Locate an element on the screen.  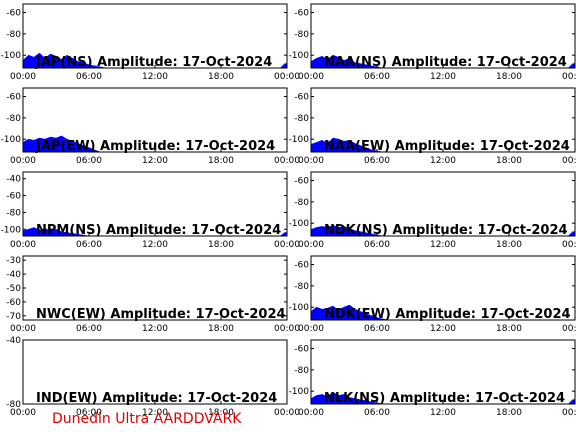
panel-title: NPM(NS) Amplitude: 17-Oct-2024 is located at coordinates (158, 230).